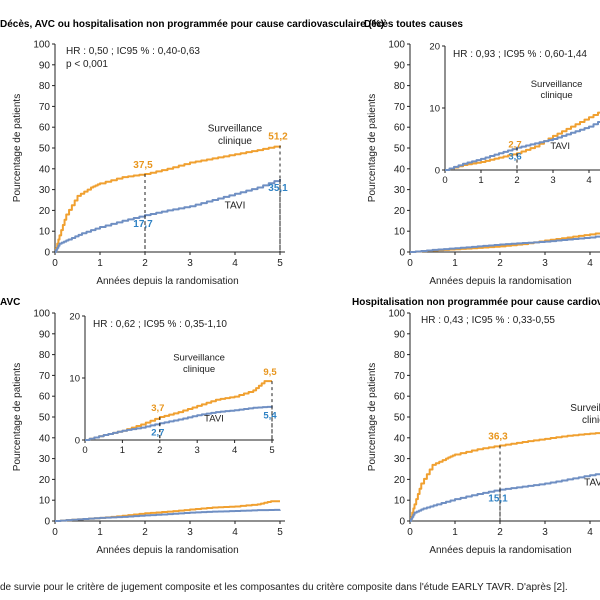 This screenshot has width=600, height=600. I want to click on y-tick-label: 40, so click(400, 438).